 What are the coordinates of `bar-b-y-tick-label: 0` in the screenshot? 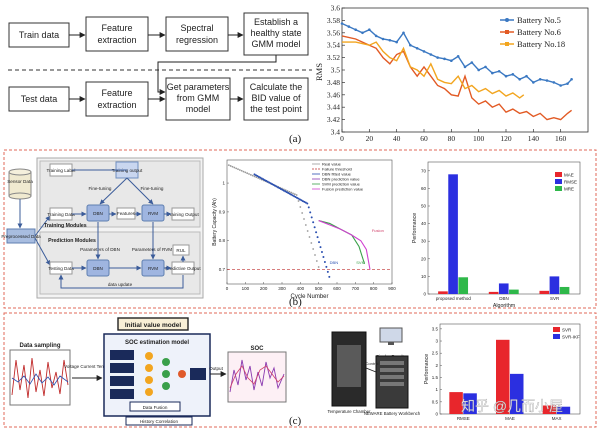 It's located at (424, 294).